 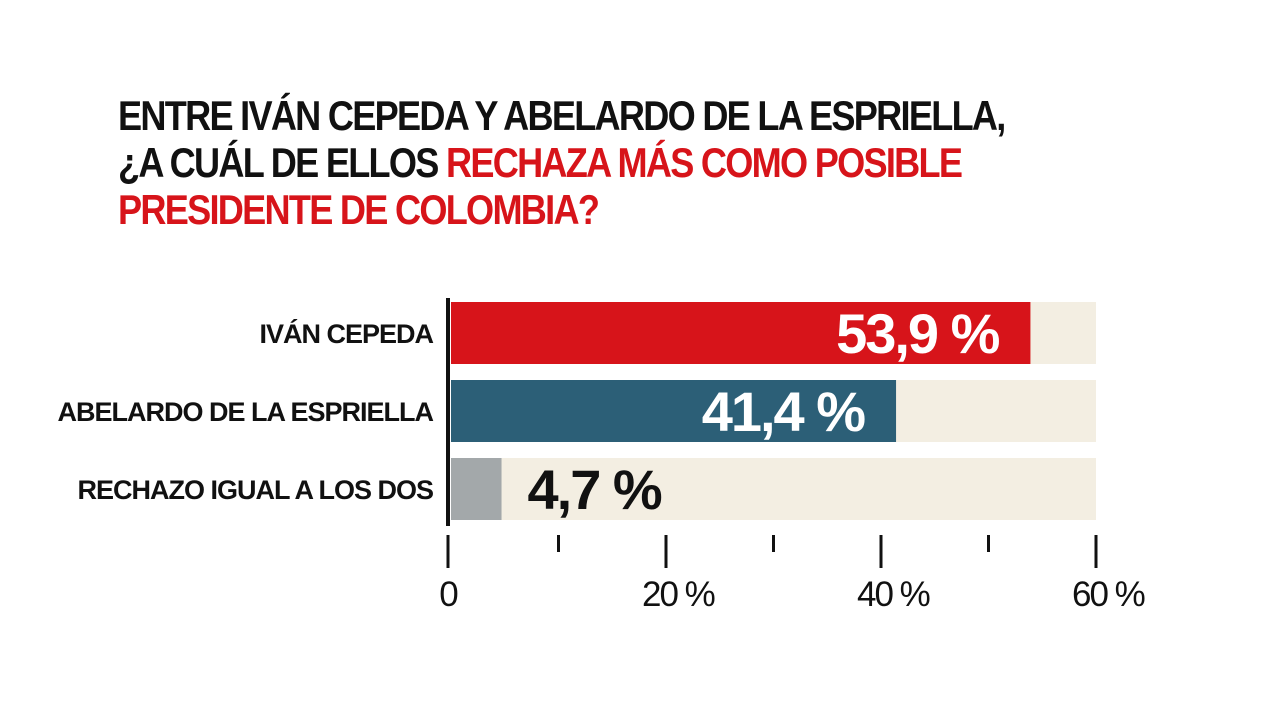 I want to click on tick-label: 20 %, so click(x=678, y=594).